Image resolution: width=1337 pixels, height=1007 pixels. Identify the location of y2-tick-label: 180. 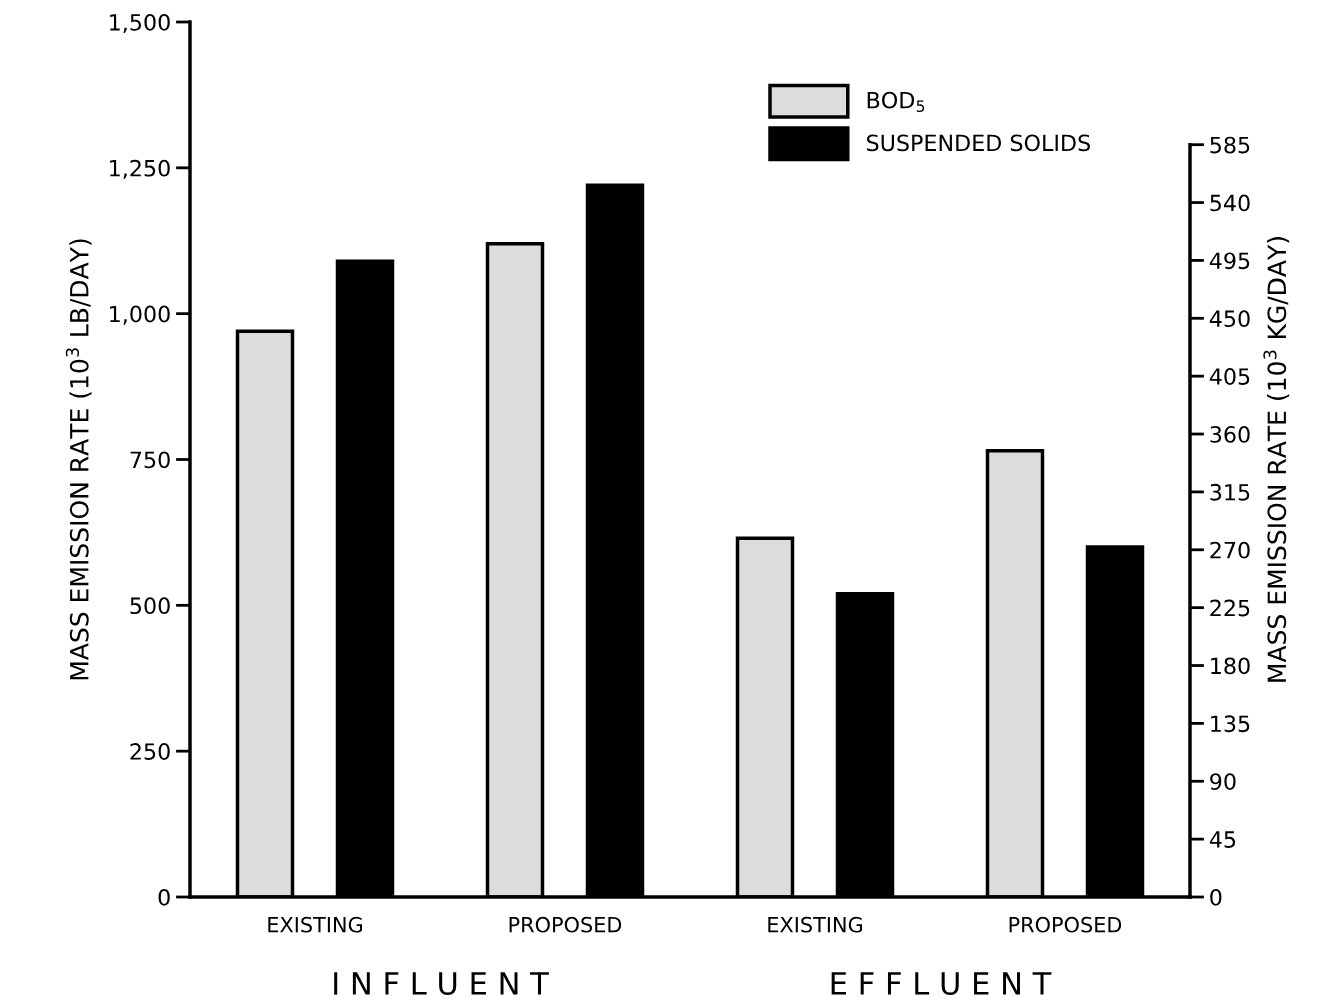
(1230, 666).